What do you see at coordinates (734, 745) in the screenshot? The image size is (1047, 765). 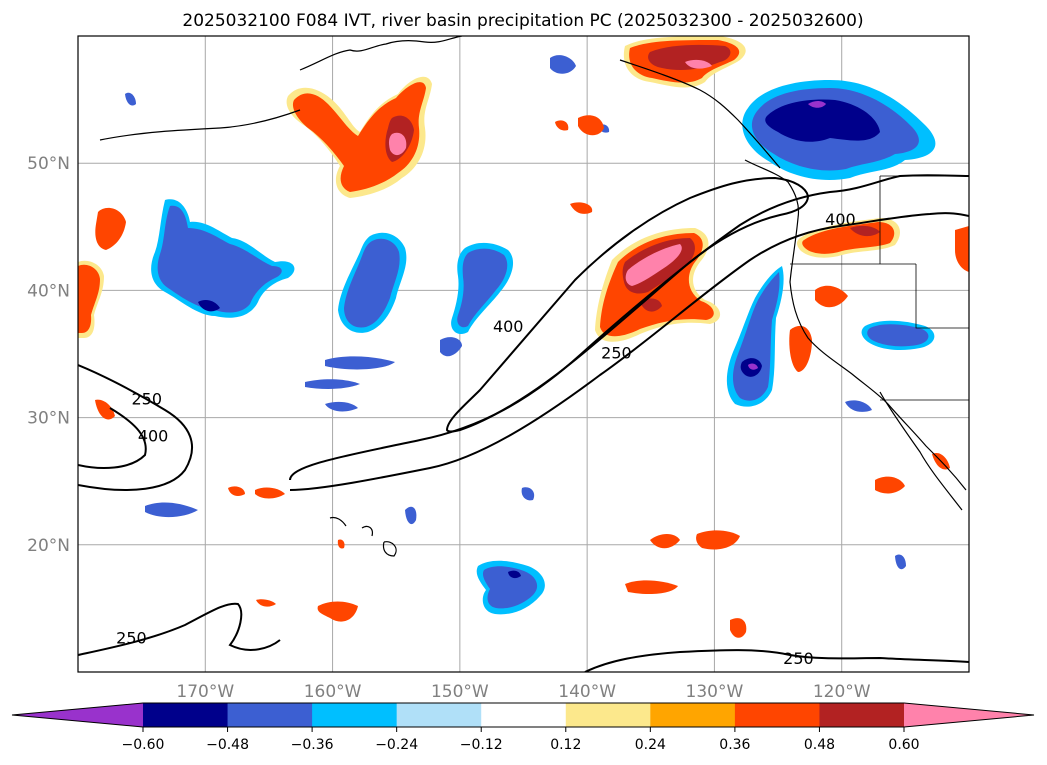 I see `colorbar-tick-label: 0.36` at bounding box center [734, 745].